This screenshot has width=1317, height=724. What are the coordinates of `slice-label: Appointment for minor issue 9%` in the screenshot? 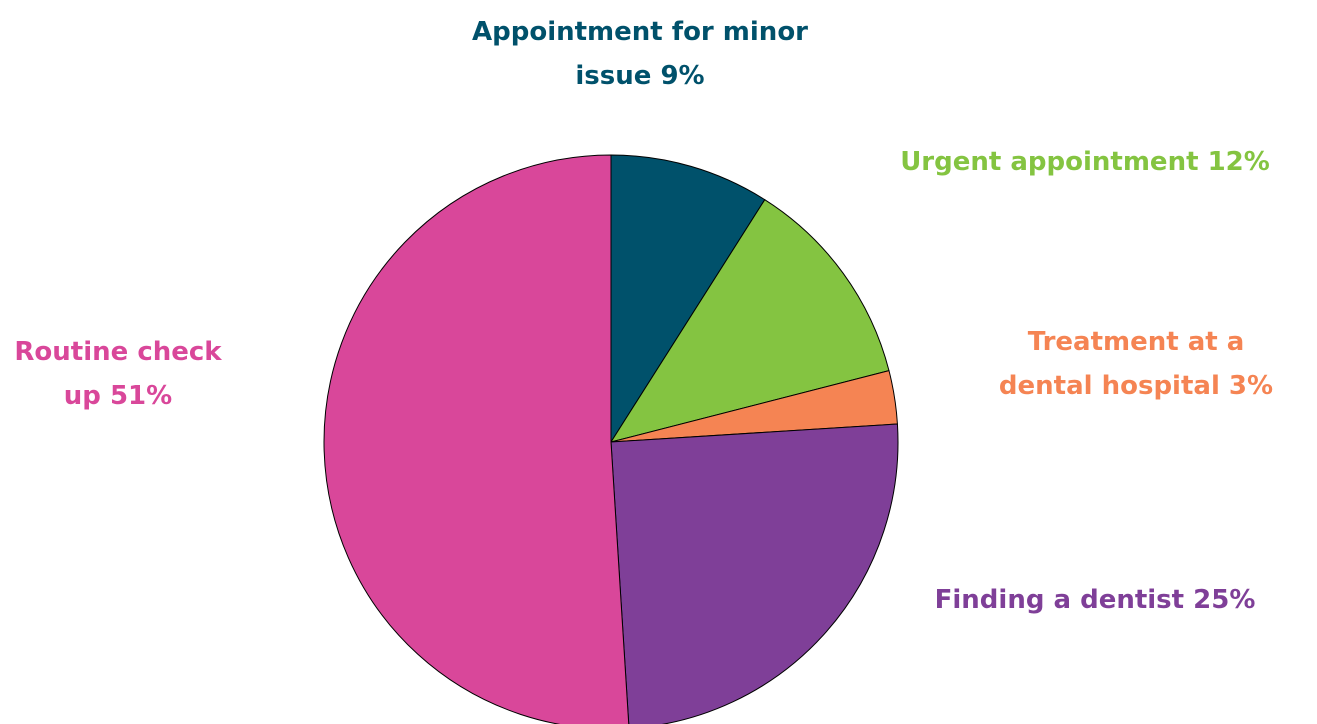 It's located at (640, 54).